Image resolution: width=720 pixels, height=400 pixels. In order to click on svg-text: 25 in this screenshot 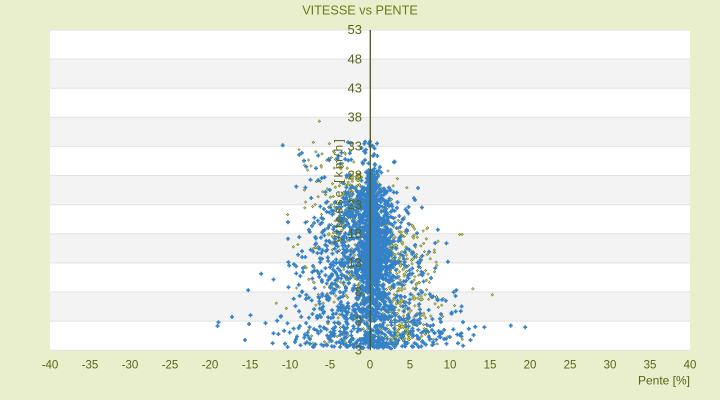, I will do `click(570, 365)`.